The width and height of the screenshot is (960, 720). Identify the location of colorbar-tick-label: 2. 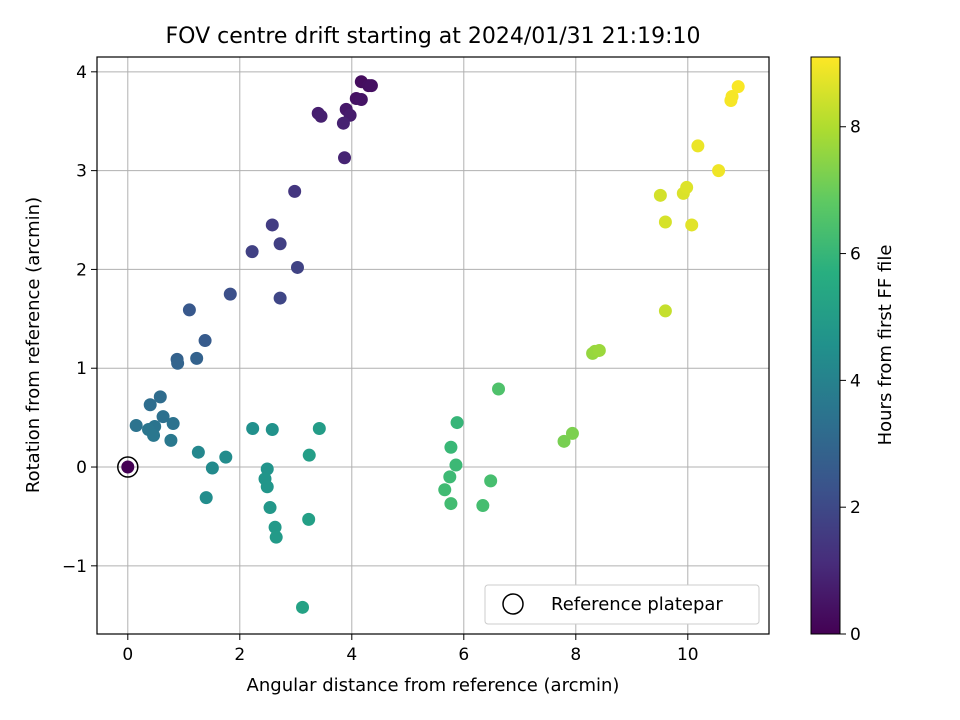
(855, 508).